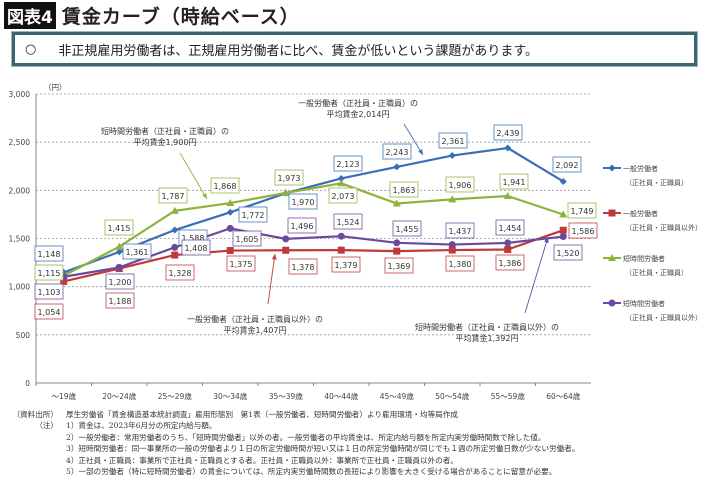 The image size is (710, 477). What do you see at coordinates (397, 152) in the screenshot?
I see `data-label: 2,243` at bounding box center [397, 152].